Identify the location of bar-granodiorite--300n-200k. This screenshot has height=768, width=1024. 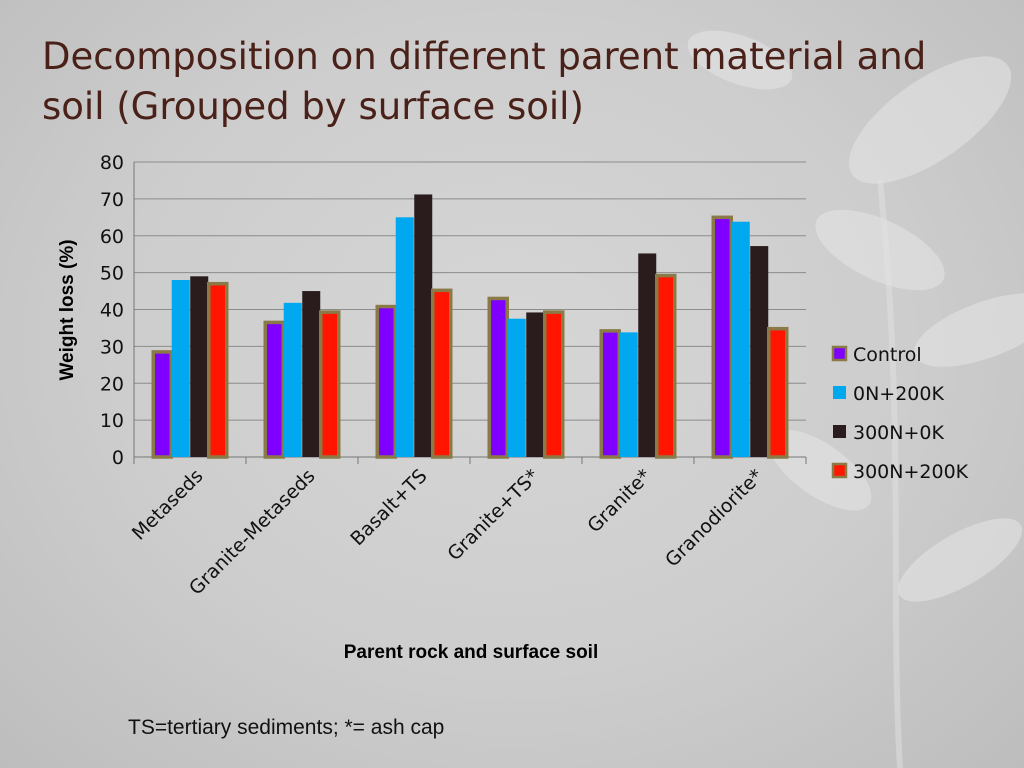
(778, 392).